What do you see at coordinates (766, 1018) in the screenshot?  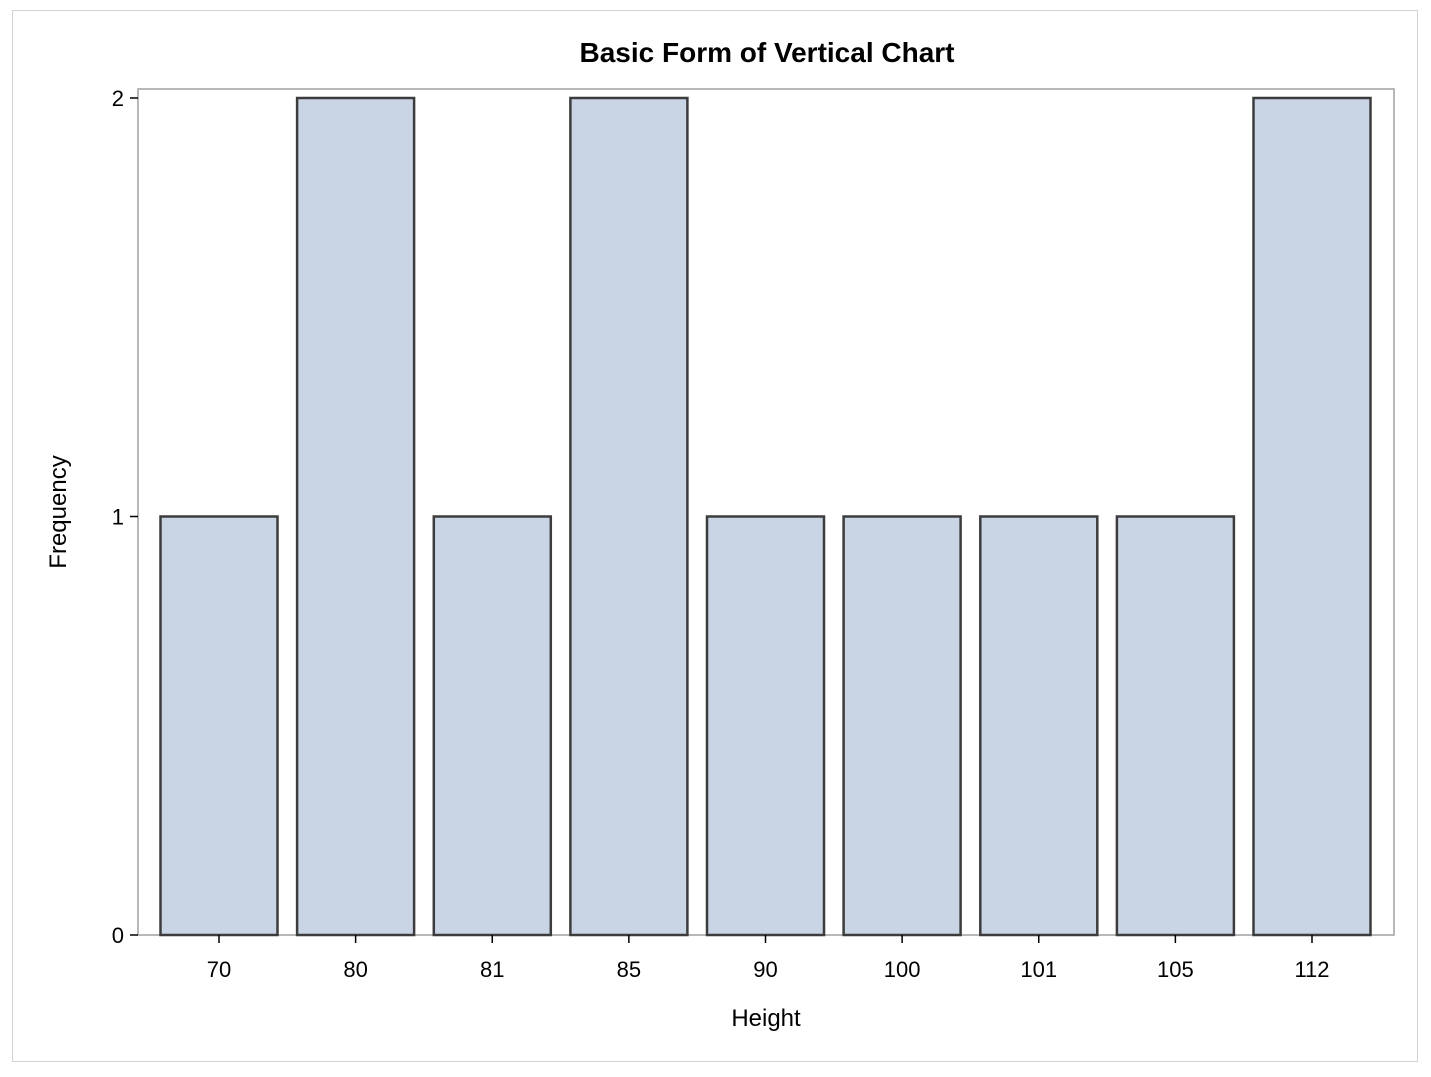 I see `x-axis-label: Height` at bounding box center [766, 1018].